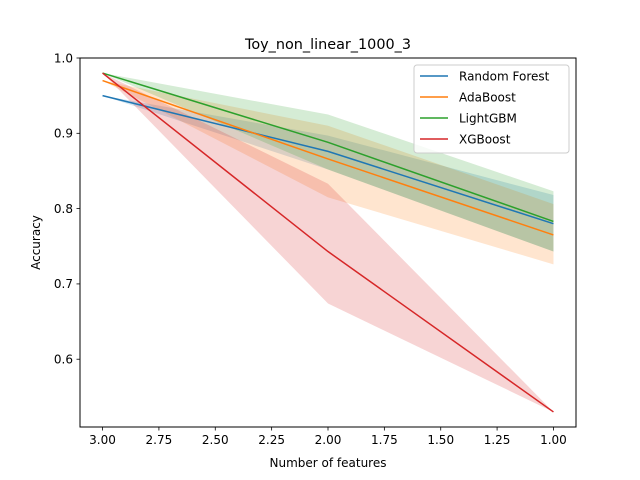 The image size is (640, 480). I want to click on x-tick-label: 1.00, so click(553, 440).